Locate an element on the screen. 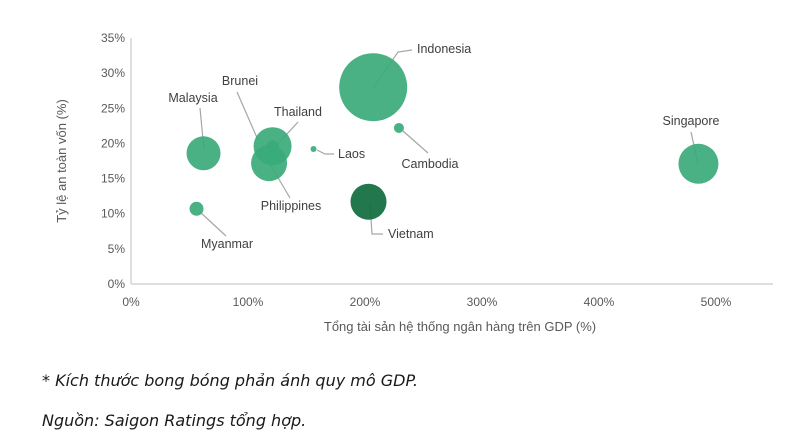 The height and width of the screenshot is (436, 800). bubble-indonesia is located at coordinates (373, 87).